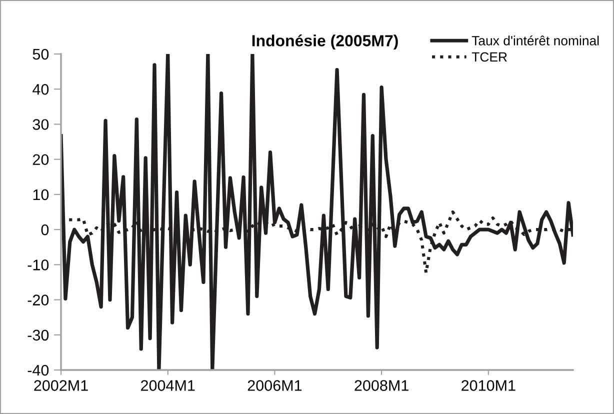  What do you see at coordinates (535, 41) in the screenshot?
I see `legend-label: Taux d'intérêt nominal` at bounding box center [535, 41].